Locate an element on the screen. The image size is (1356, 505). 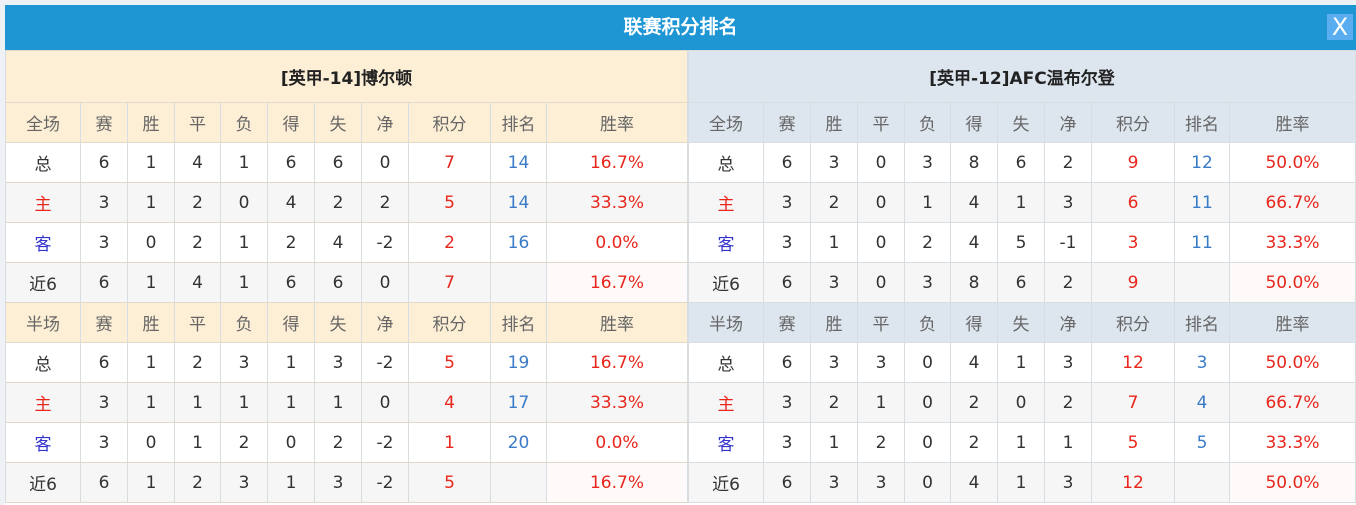
cell-rank: 3 is located at coordinates (1202, 362).